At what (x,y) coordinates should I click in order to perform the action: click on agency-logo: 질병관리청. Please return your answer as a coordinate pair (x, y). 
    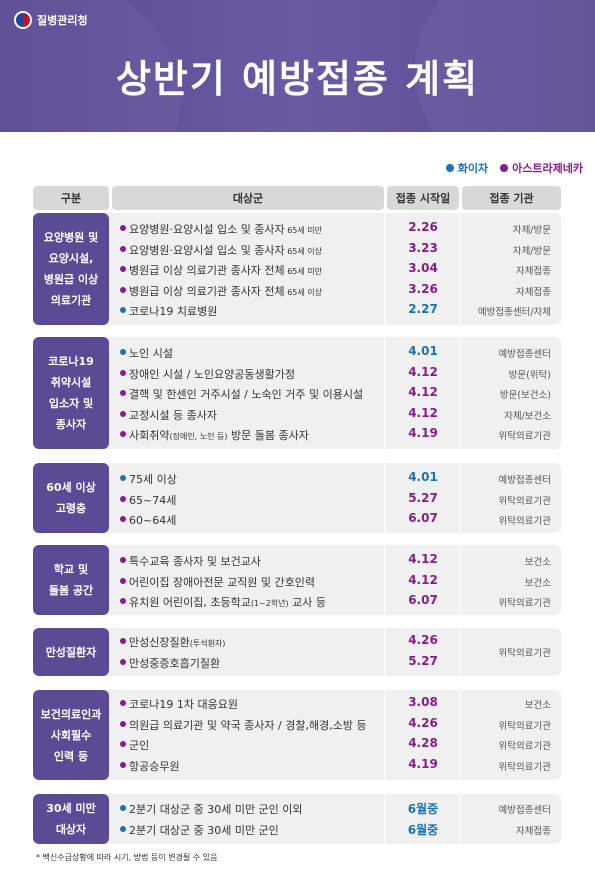
    Looking at the image, I should click on (51, 20).